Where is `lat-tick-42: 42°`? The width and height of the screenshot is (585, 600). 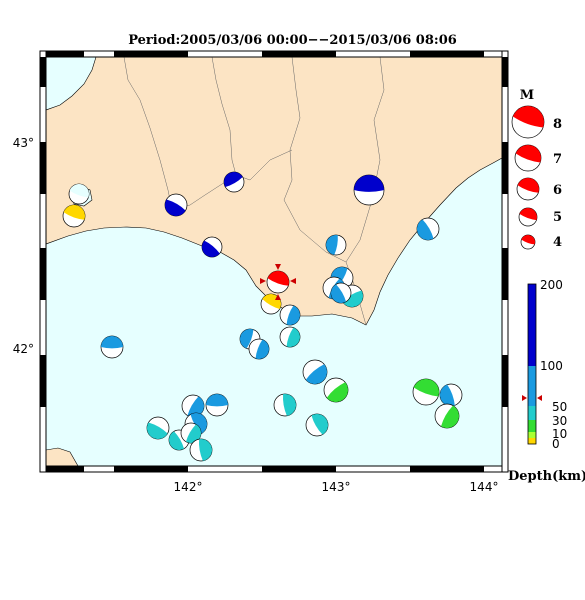 lat-tick-42: 42° is located at coordinates (23, 349).